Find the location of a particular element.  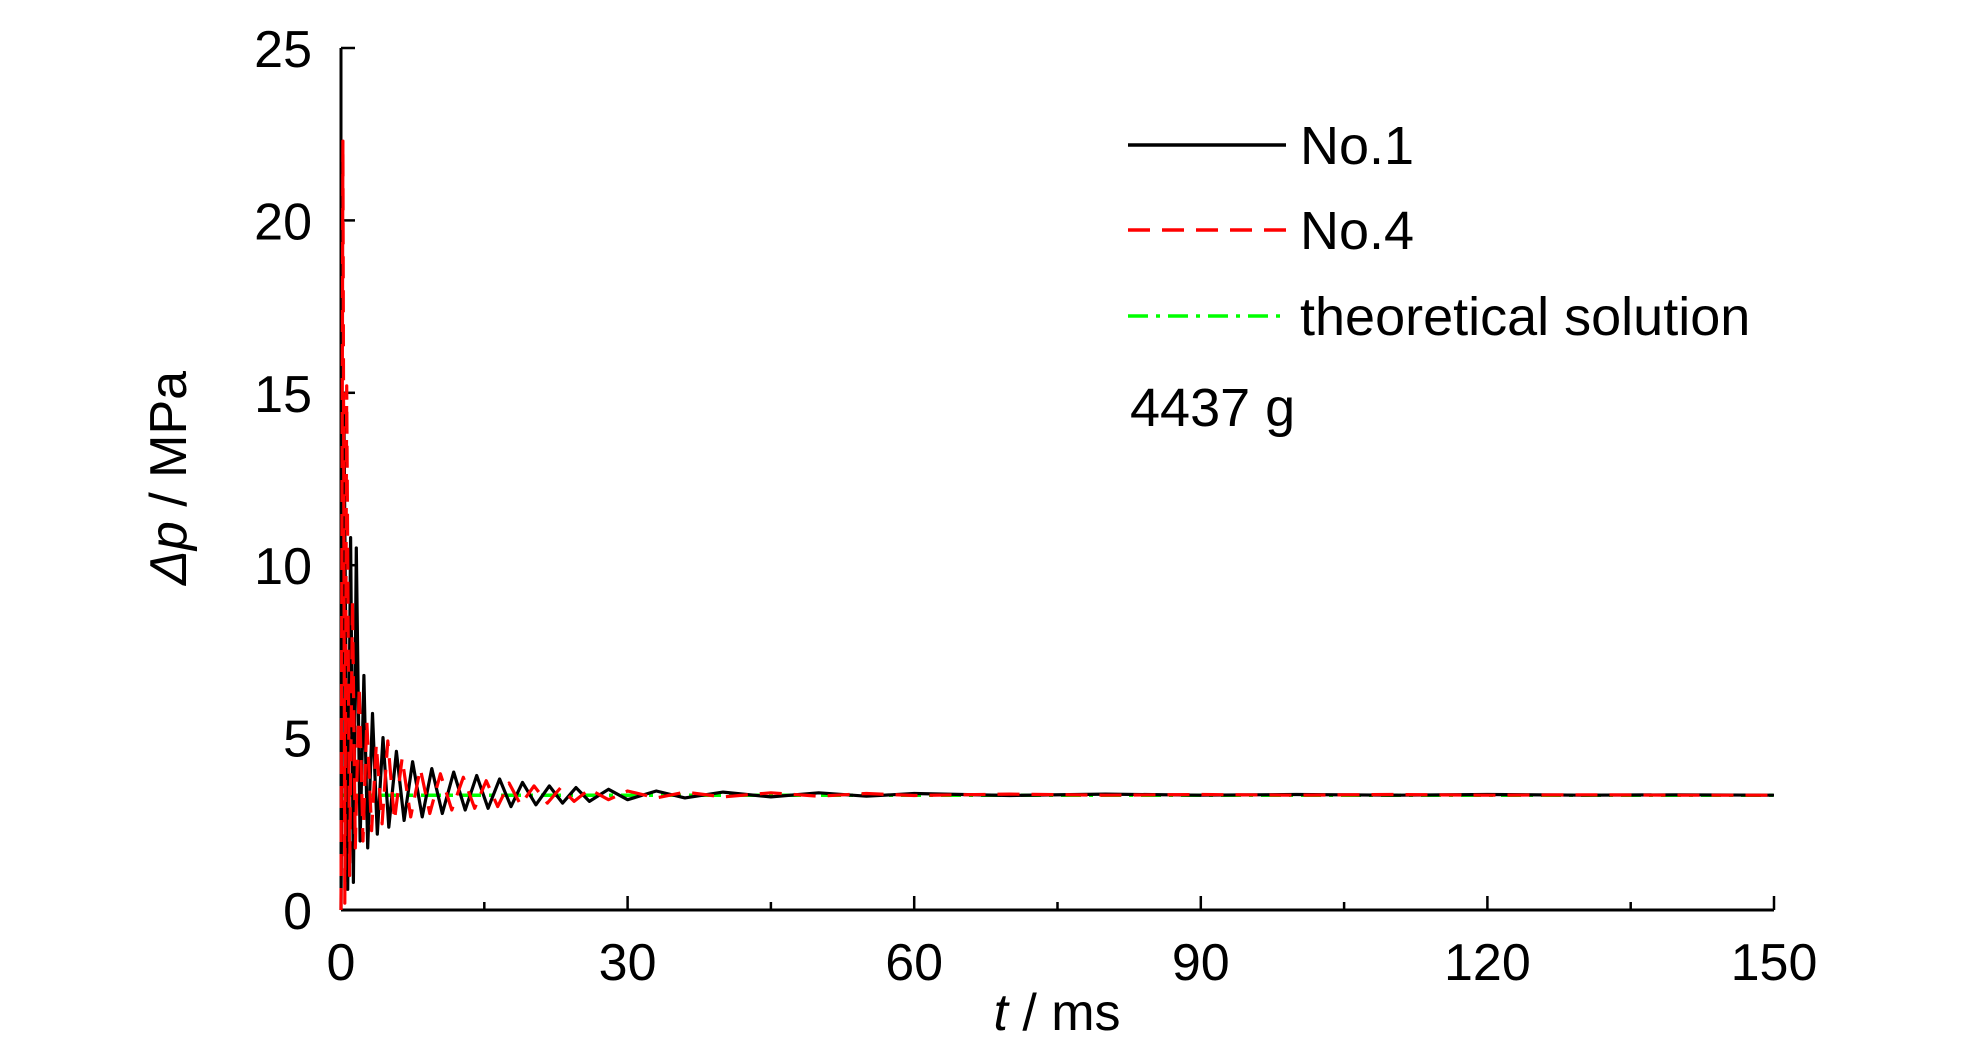

x-tick-label: 0 is located at coordinates (341, 963).